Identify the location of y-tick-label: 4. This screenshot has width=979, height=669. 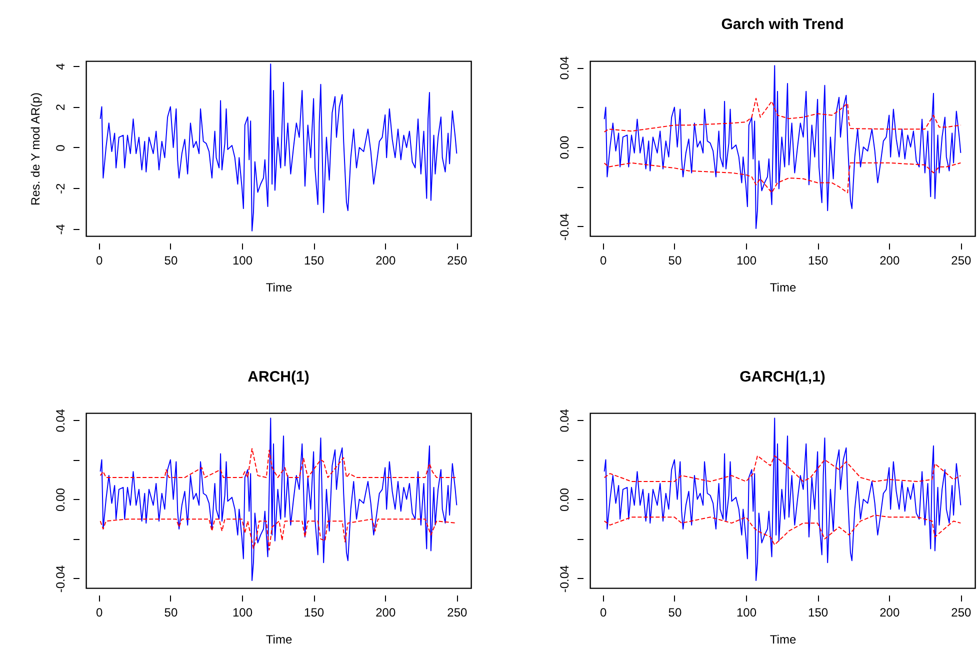
(61, 66).